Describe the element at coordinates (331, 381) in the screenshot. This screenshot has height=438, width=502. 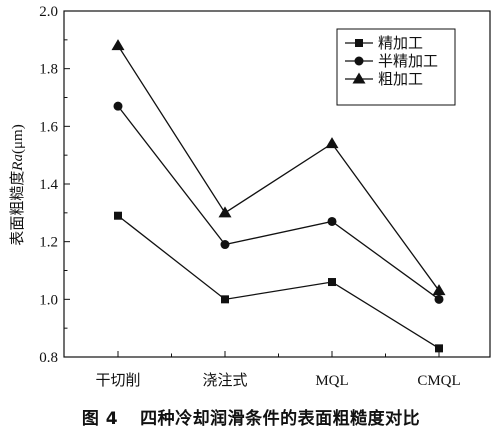
I see `x-tick-label: MQL` at that location.